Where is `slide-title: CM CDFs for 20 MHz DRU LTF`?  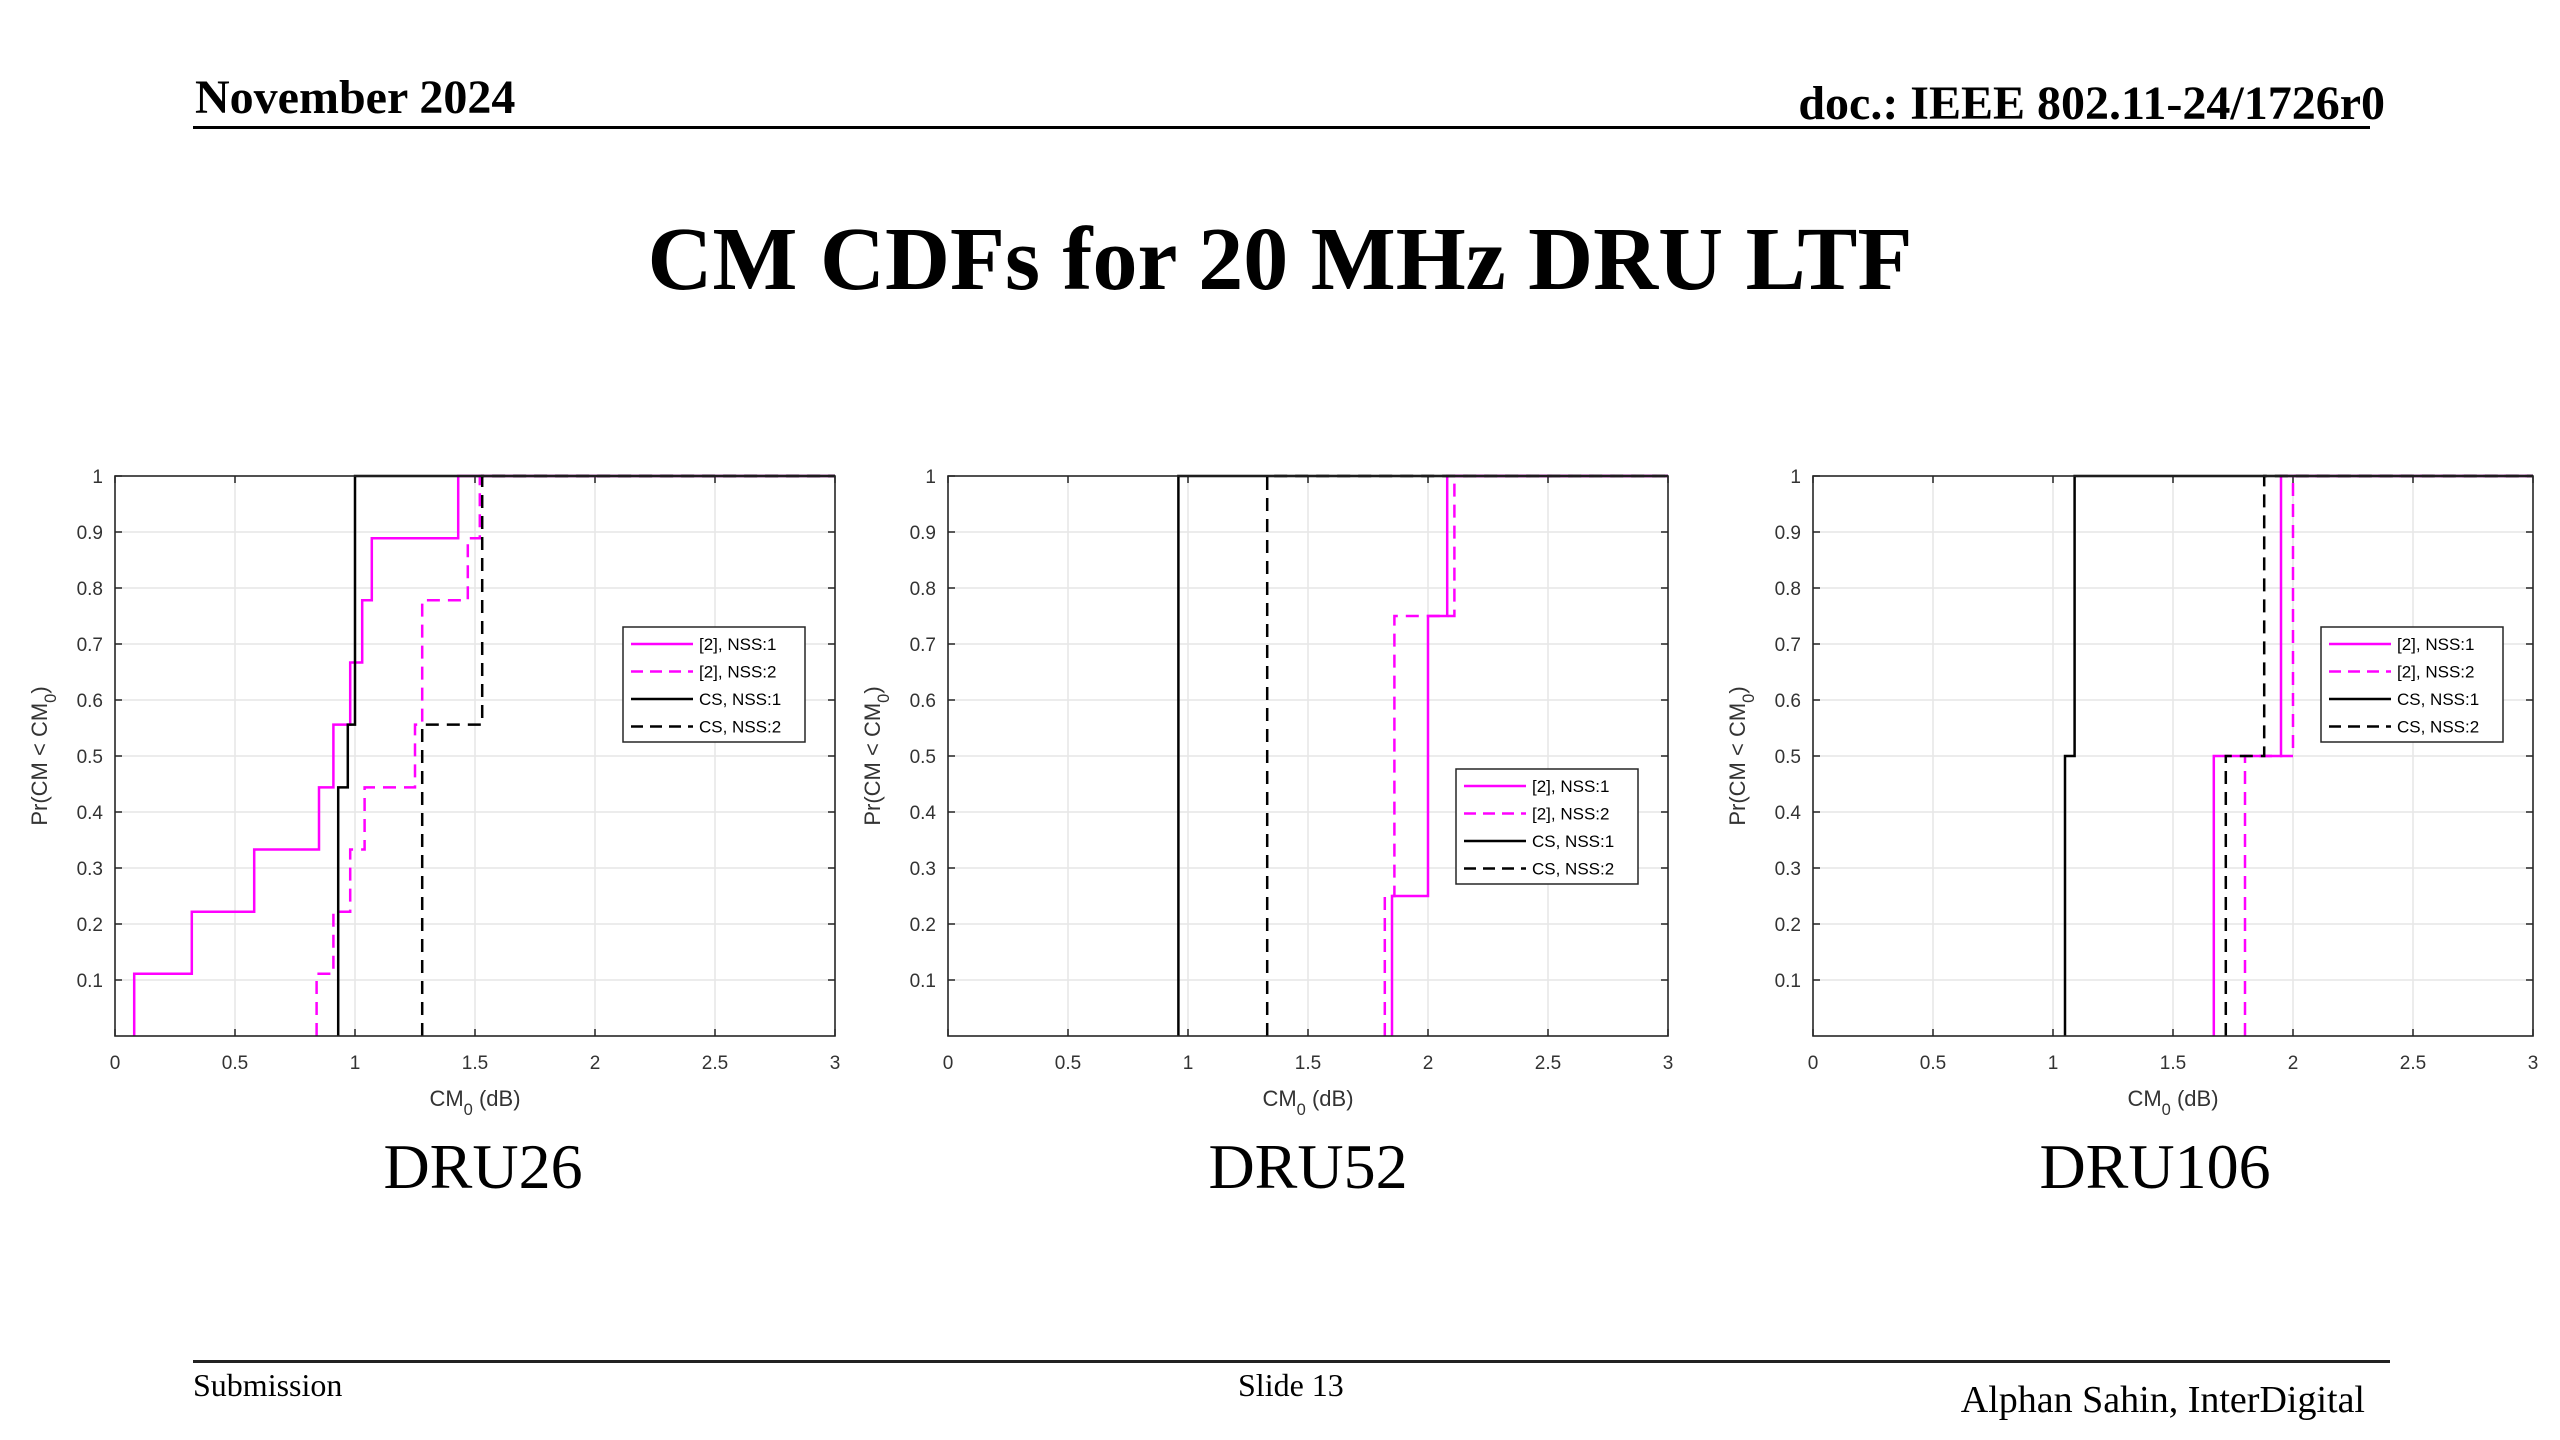 slide-title: CM CDFs for 20 MHz DRU LTF is located at coordinates (1280, 259).